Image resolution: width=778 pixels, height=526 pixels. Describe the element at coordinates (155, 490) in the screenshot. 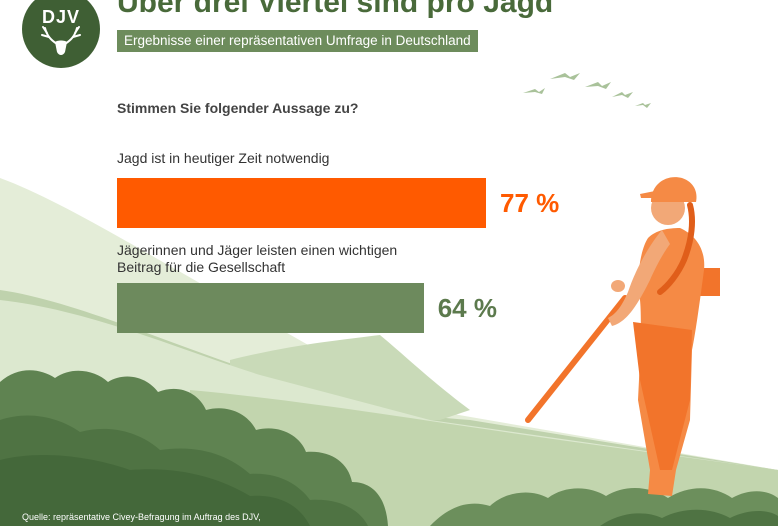

I see `bush-front` at that location.